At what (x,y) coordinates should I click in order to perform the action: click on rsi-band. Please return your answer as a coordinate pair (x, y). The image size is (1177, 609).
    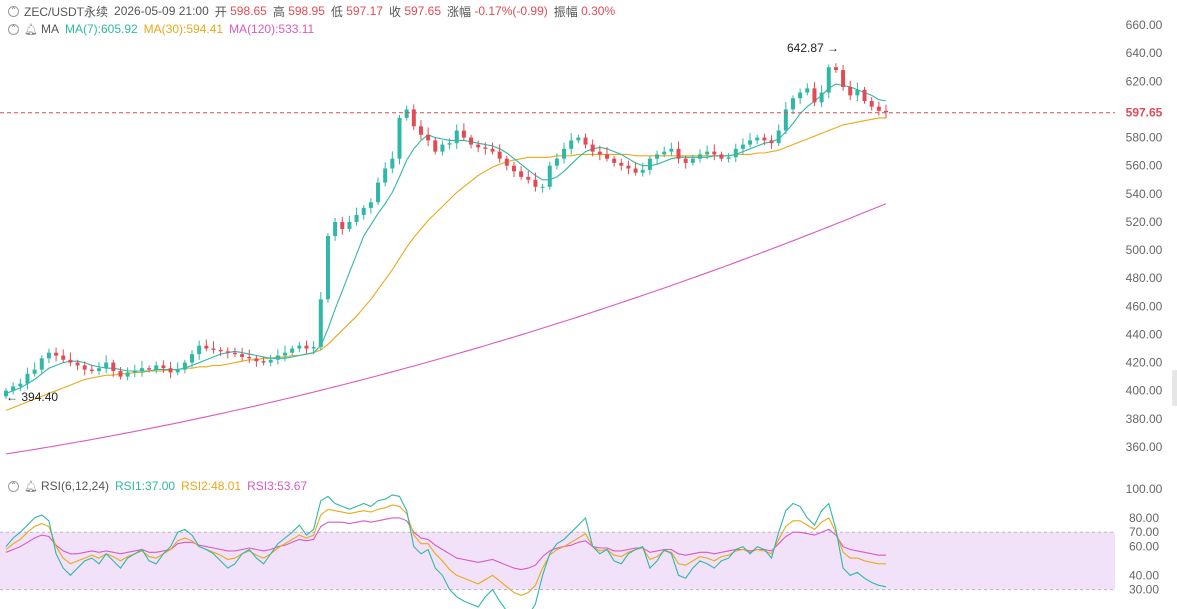
    Looking at the image, I should click on (557, 561).